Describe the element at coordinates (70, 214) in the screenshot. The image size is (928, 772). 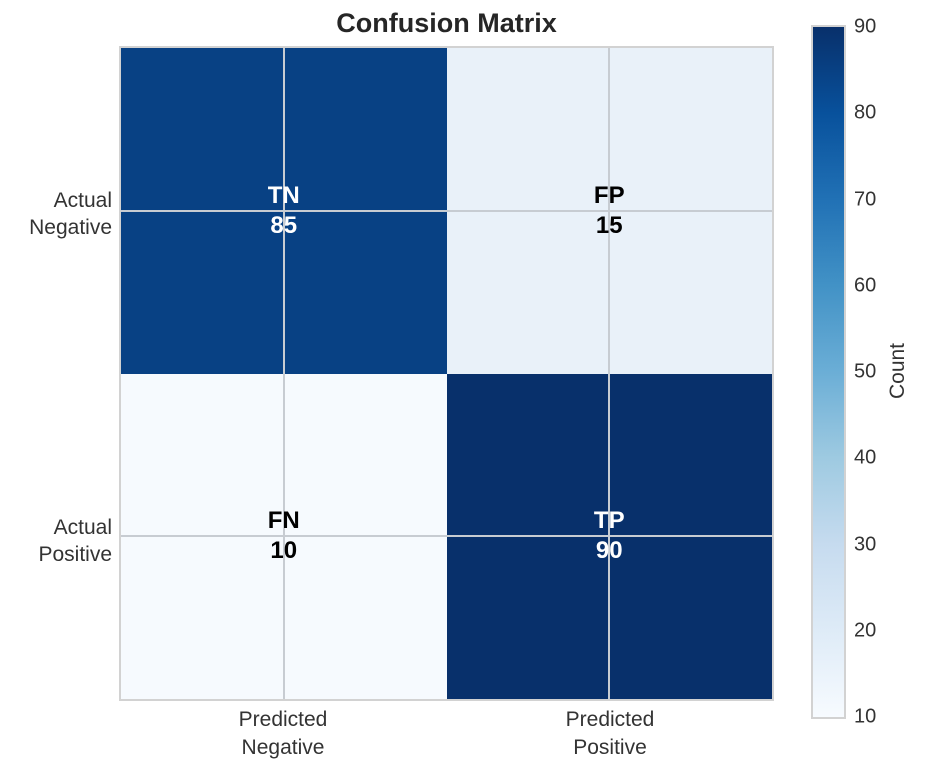
I see `y-tick-actual-negative: Actual Negative` at that location.